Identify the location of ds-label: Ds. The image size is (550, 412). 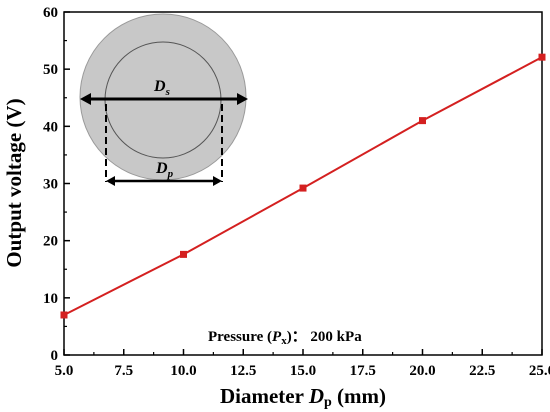
(161, 88).